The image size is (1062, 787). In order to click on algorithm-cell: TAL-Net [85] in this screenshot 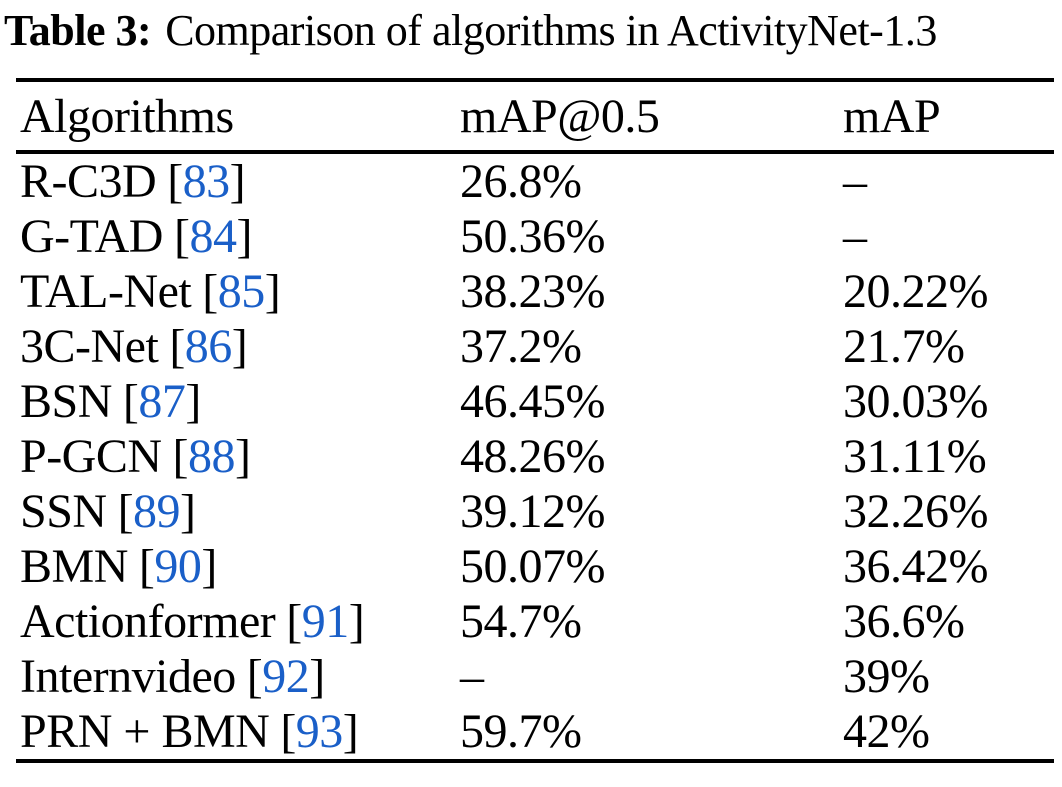, I will do `click(238, 291)`.